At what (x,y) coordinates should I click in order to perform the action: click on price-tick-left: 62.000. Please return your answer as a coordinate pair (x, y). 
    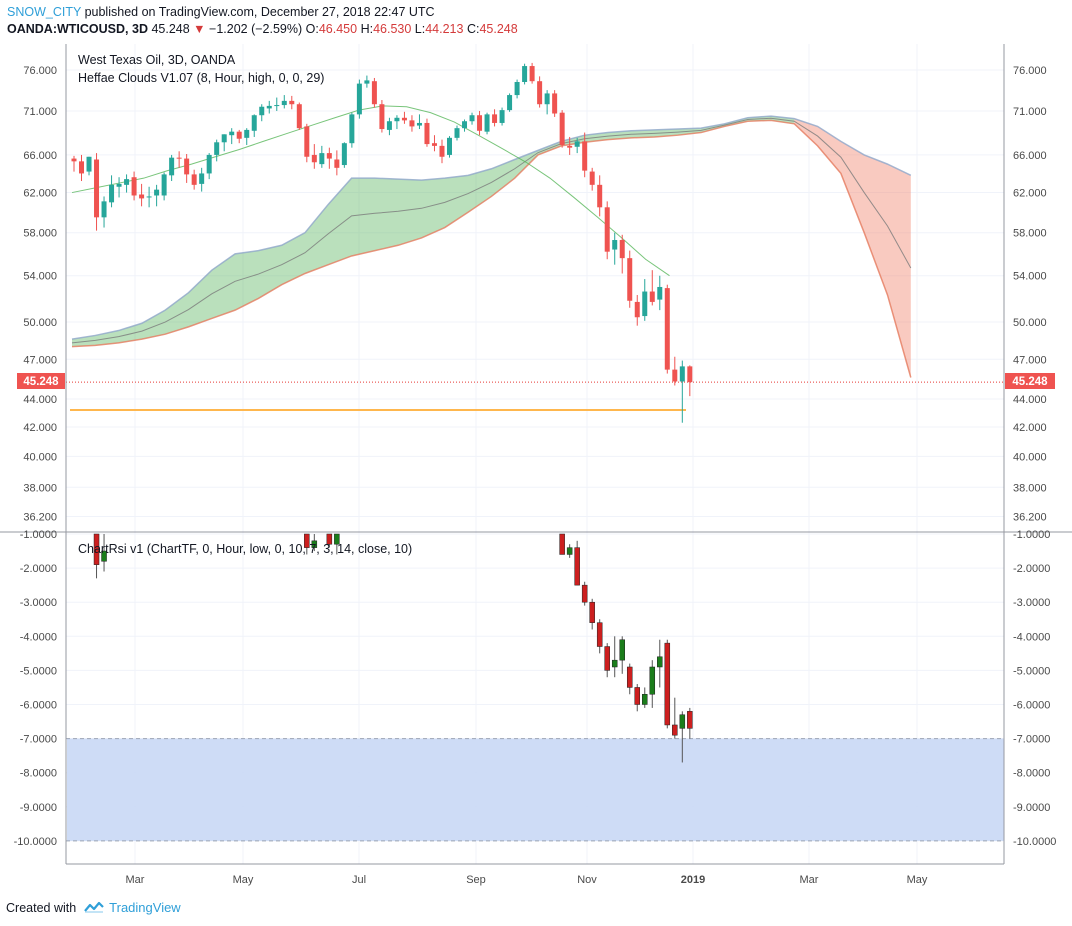
    Looking at the image, I should click on (40, 194).